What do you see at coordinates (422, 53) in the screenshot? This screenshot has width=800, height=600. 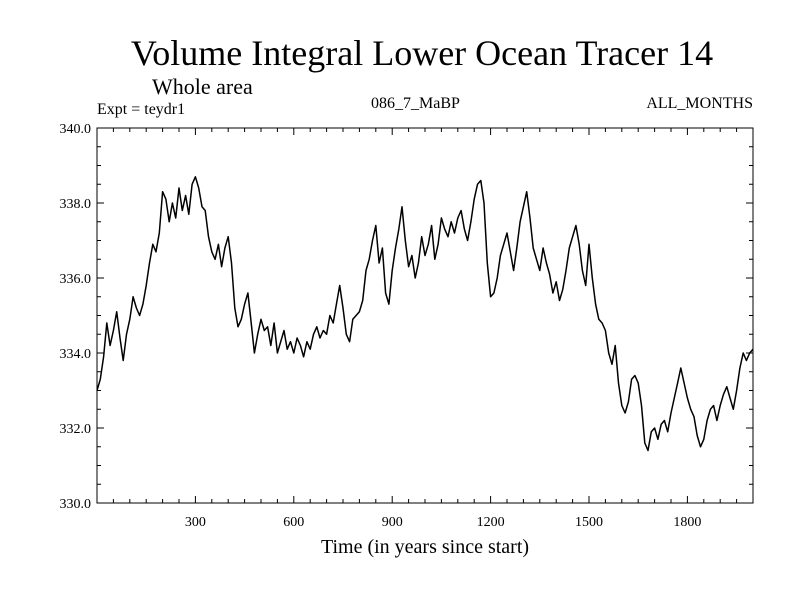 I see `chart-title: Volume Integral Lower Ocean Tracer 14` at bounding box center [422, 53].